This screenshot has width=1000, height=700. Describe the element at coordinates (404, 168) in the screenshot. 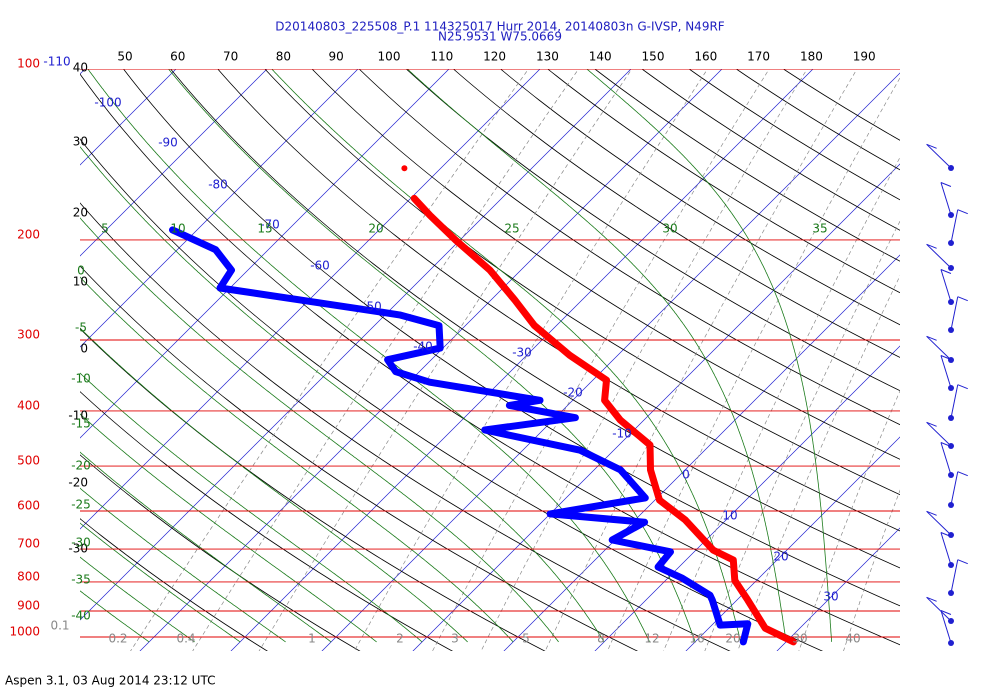

I see `sounding-point` at that location.